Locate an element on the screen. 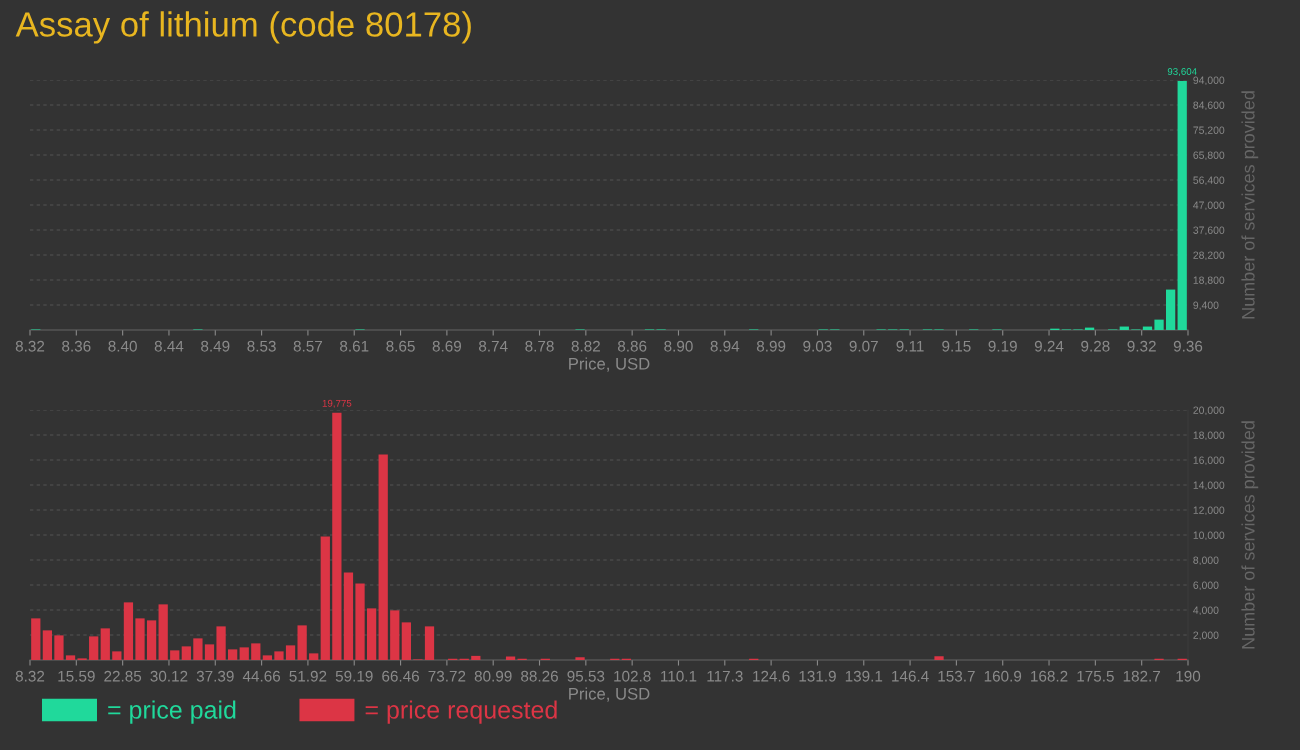  x-tick-label: 30.12 is located at coordinates (169, 676).